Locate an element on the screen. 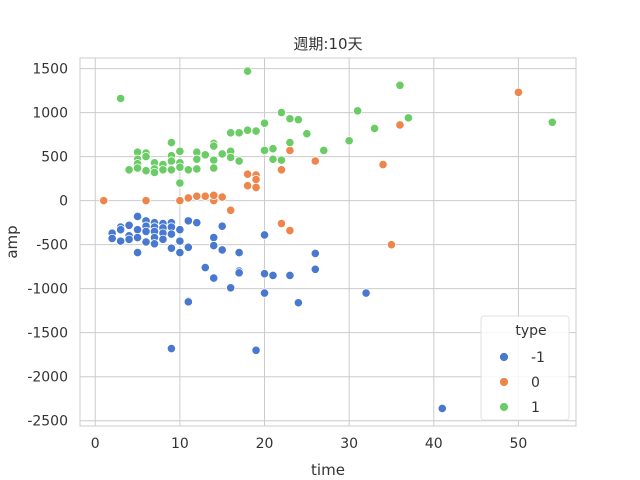  legend-box is located at coordinates (525, 368).